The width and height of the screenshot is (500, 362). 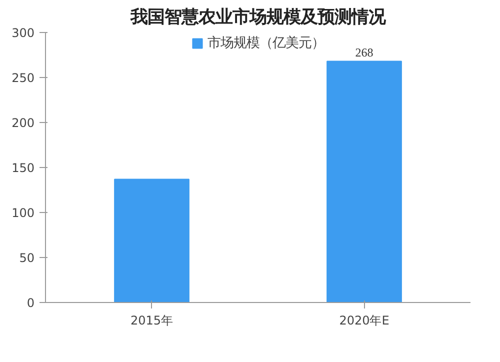 What do you see at coordinates (258, 18) in the screenshot?
I see `chart-title: 我国智慧农业市场规模及预测情况` at bounding box center [258, 18].